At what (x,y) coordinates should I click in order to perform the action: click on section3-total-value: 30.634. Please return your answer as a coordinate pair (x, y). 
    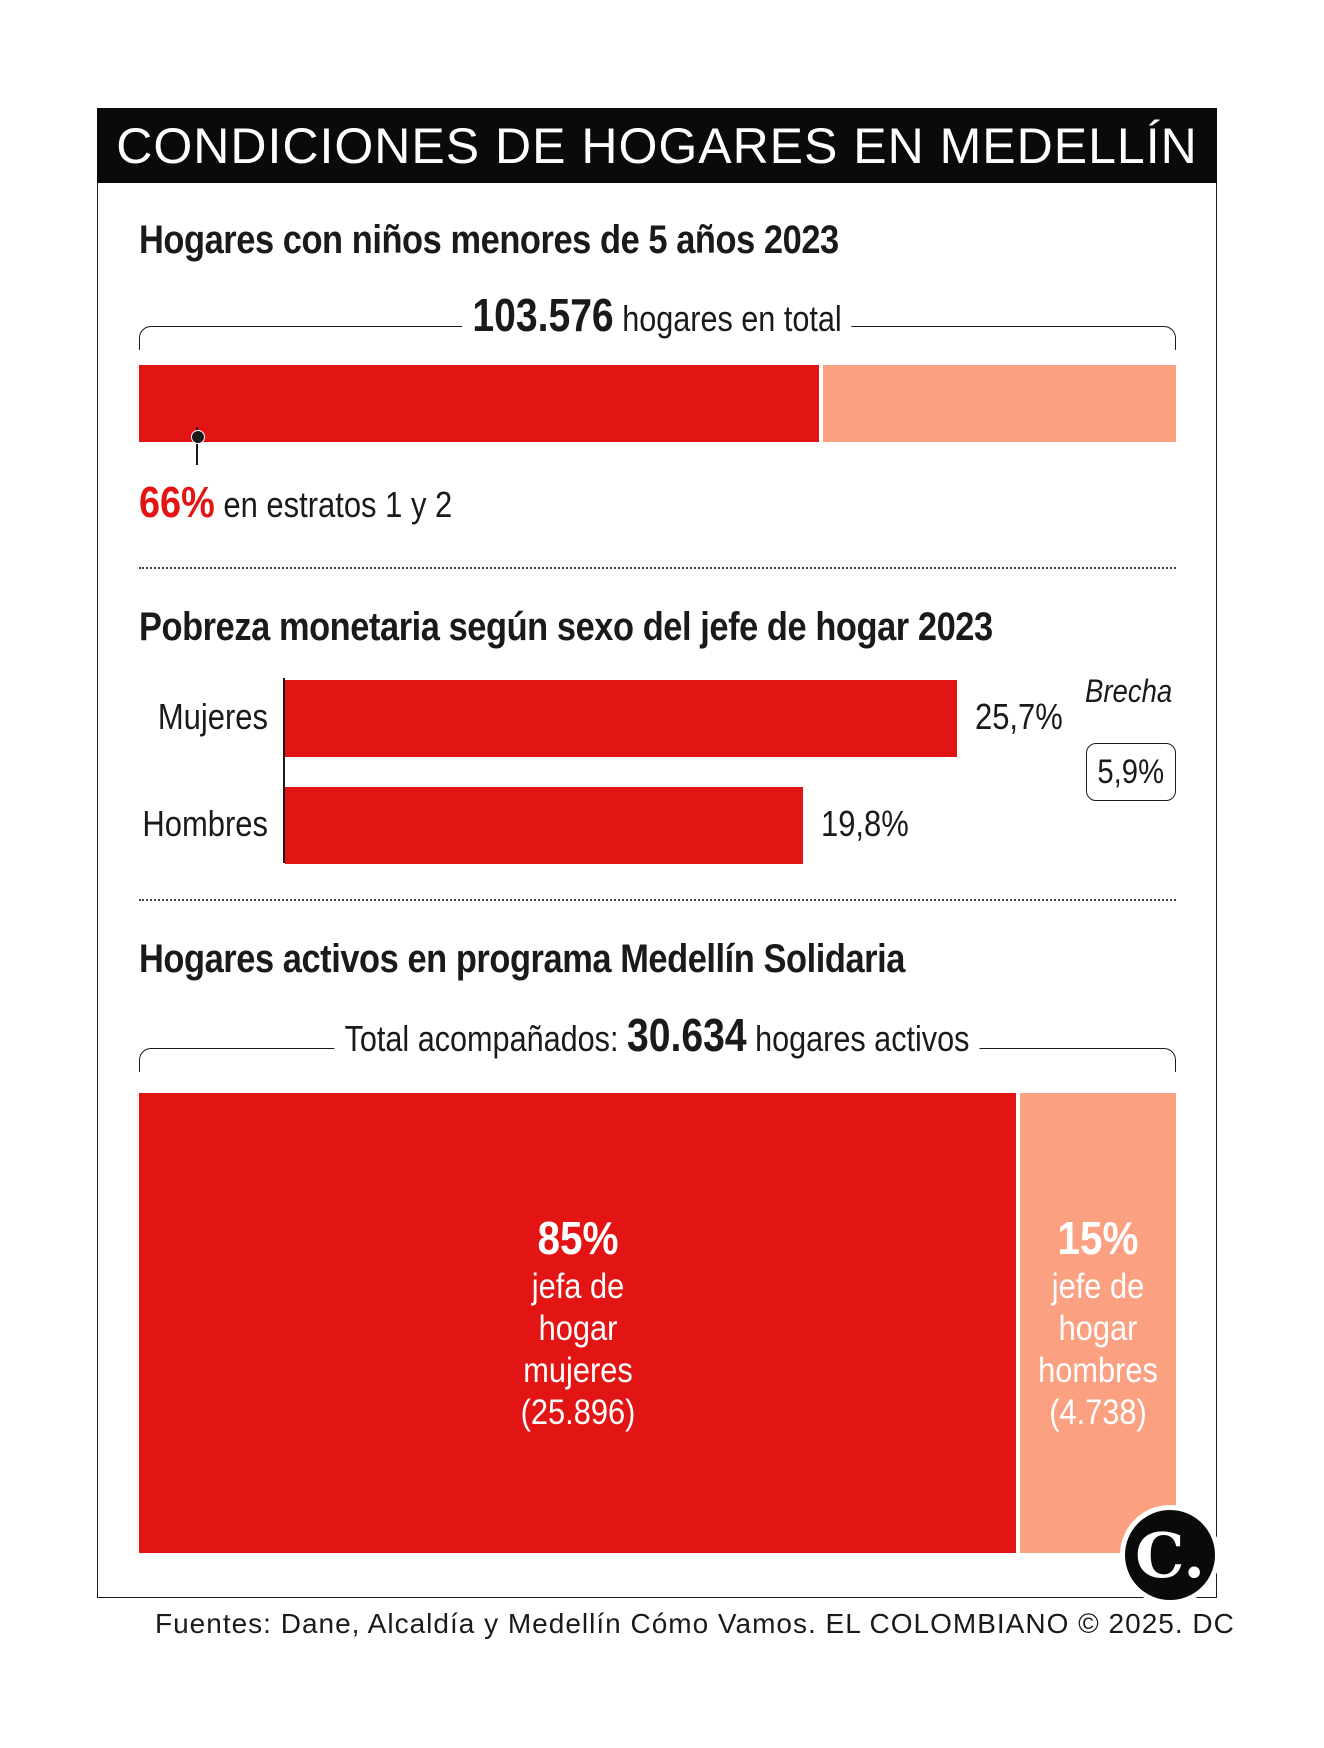
    Looking at the image, I should click on (686, 1035).